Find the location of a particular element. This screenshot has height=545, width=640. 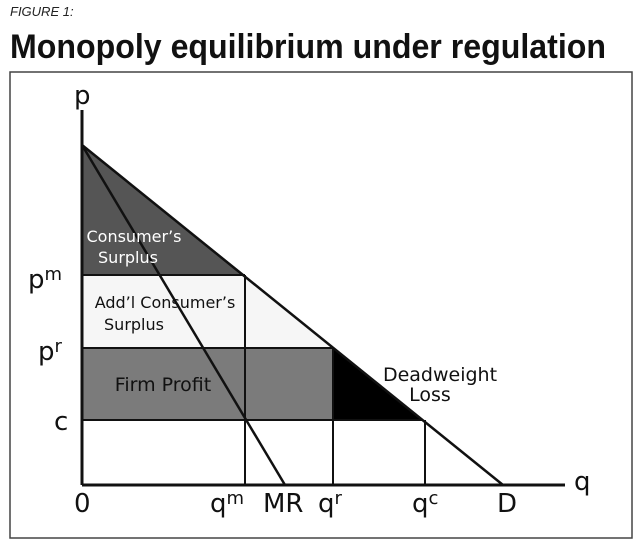

quantity-label: qc is located at coordinates (425, 503).